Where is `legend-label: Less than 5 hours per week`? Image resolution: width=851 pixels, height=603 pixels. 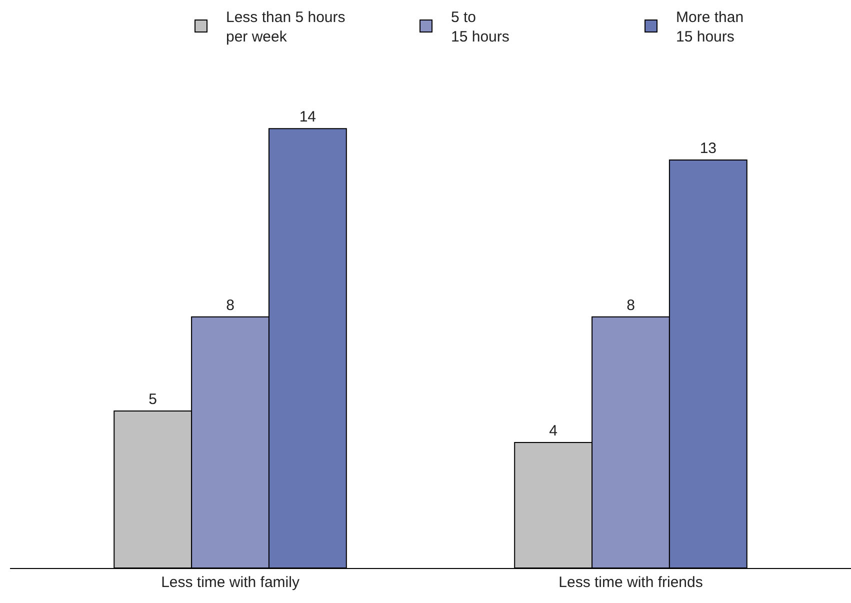
legend-label: Less than 5 hours per week is located at coordinates (286, 27).